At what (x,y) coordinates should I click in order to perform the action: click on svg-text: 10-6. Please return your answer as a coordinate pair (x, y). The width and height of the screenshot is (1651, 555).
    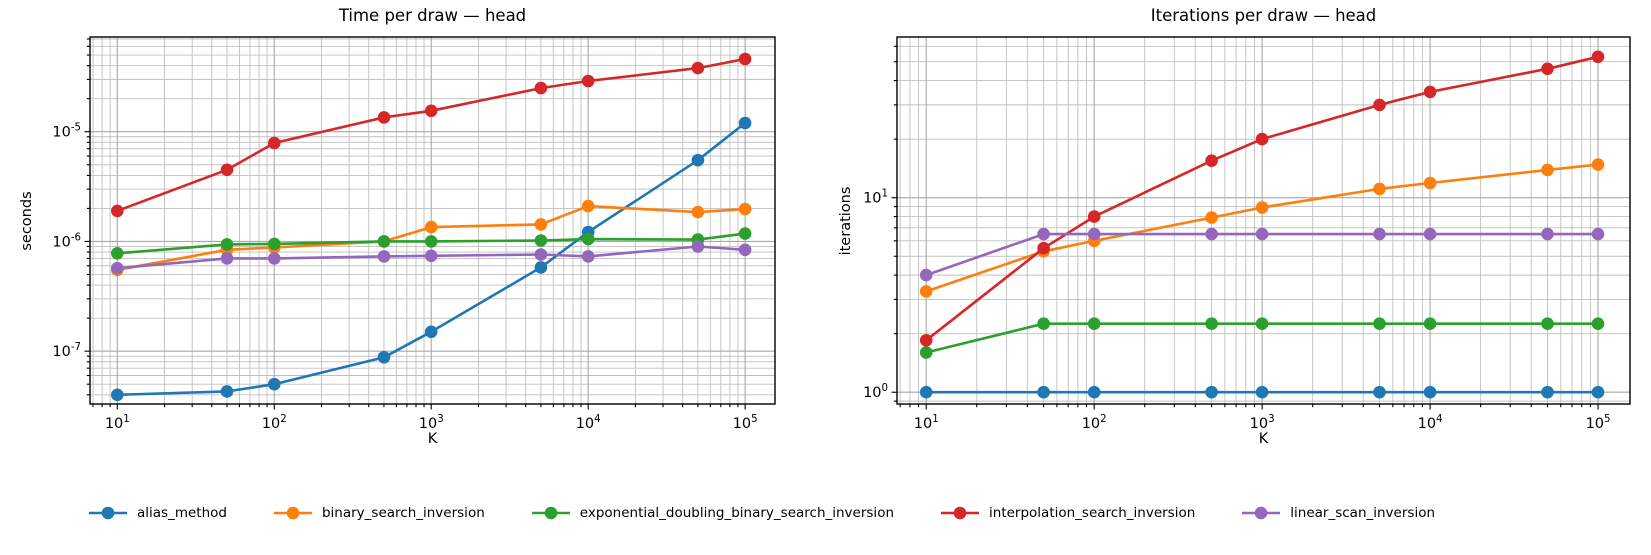
    Looking at the image, I should click on (66, 241).